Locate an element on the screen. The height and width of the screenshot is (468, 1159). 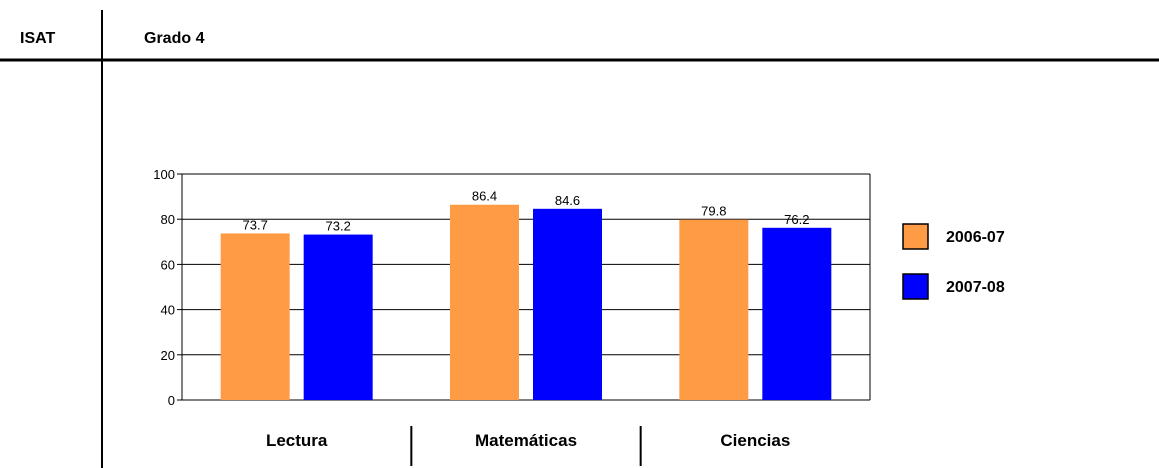
y-tick-label: 40 is located at coordinates (168, 310).